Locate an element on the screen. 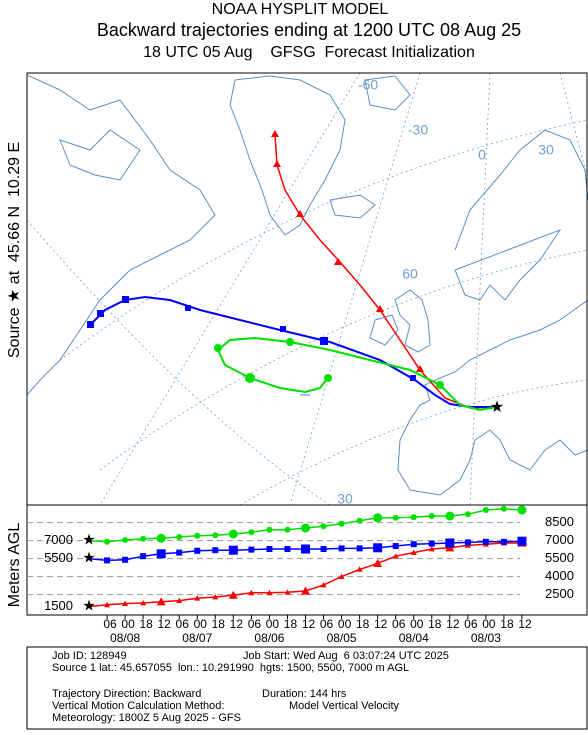 The width and height of the screenshot is (588, 735). grid-label: 60 is located at coordinates (410, 274).